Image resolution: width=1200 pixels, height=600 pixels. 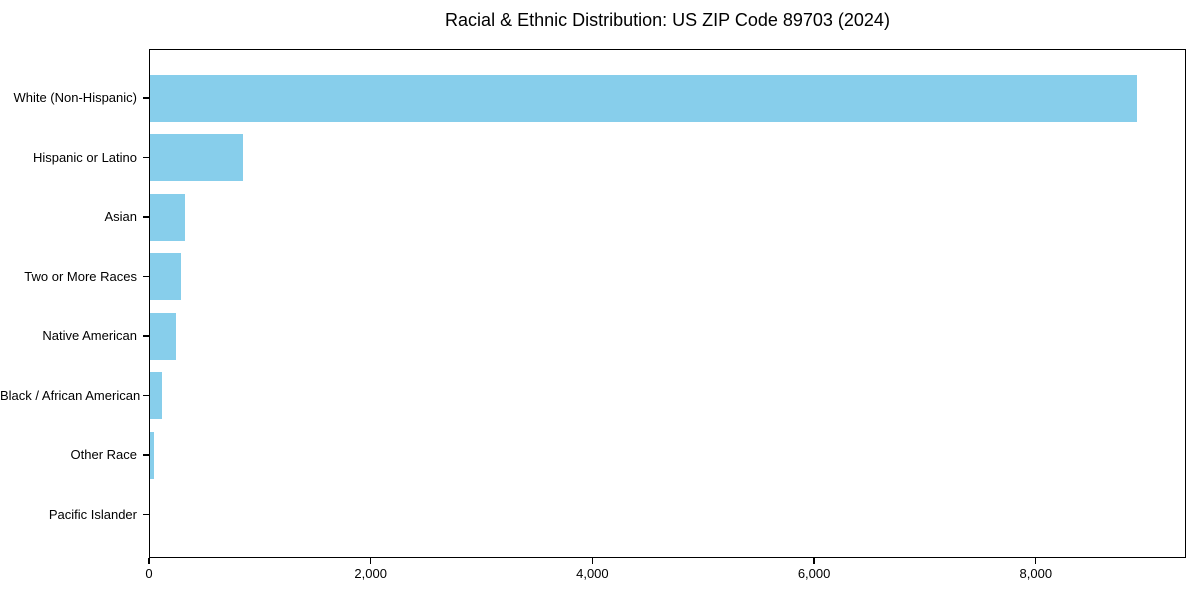 What do you see at coordinates (80, 276) in the screenshot?
I see `y-tick-label: Two or More Races` at bounding box center [80, 276].